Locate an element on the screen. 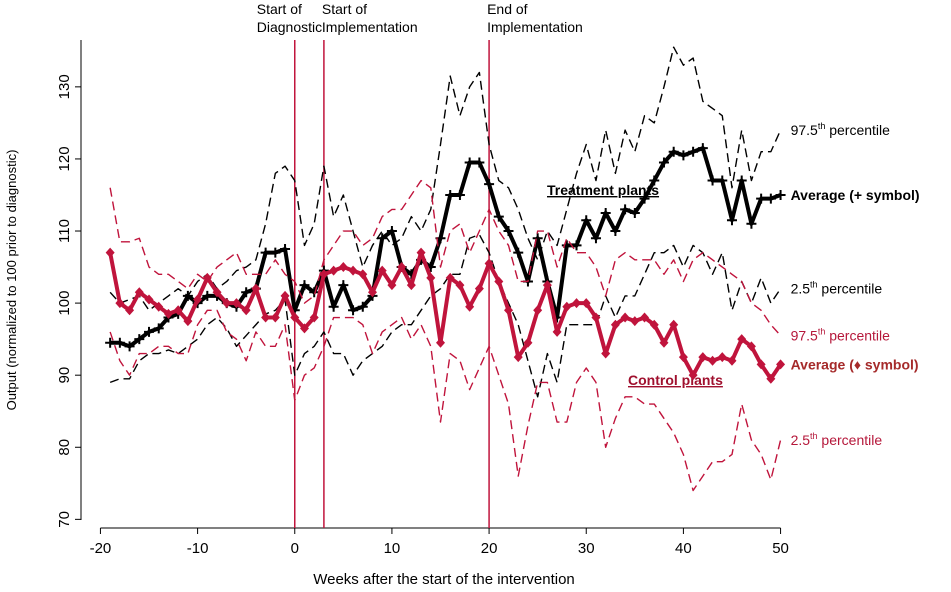 This screenshot has height=592, width=951. y-tick-label: 130 is located at coordinates (64, 86).